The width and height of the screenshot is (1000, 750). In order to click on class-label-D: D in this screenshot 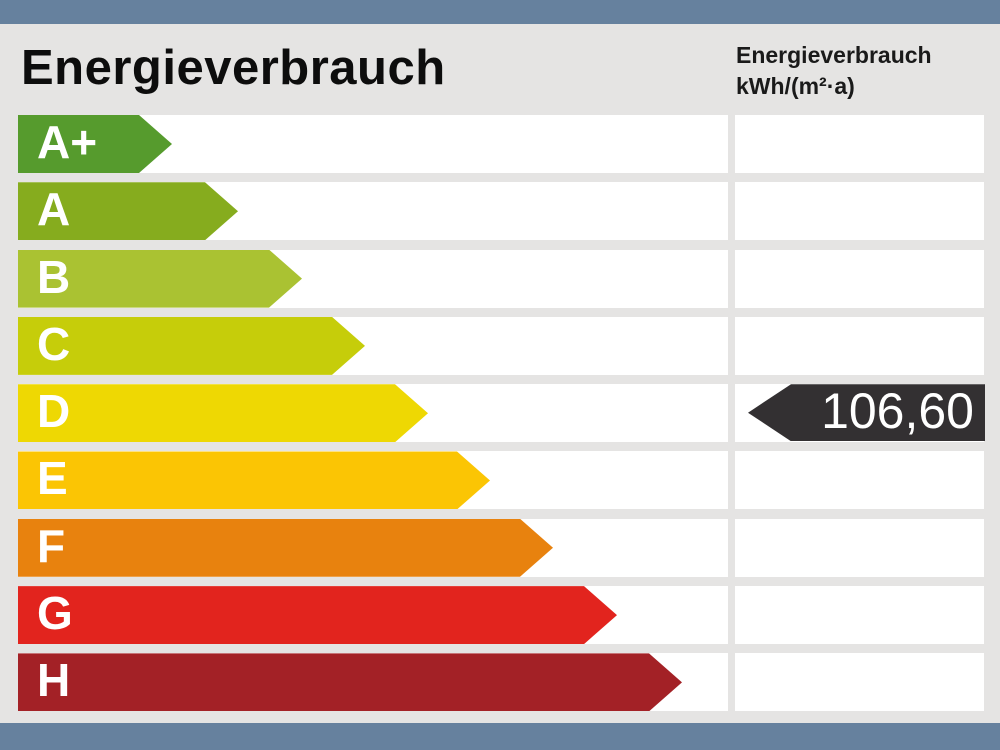, I will do `click(54, 411)`.